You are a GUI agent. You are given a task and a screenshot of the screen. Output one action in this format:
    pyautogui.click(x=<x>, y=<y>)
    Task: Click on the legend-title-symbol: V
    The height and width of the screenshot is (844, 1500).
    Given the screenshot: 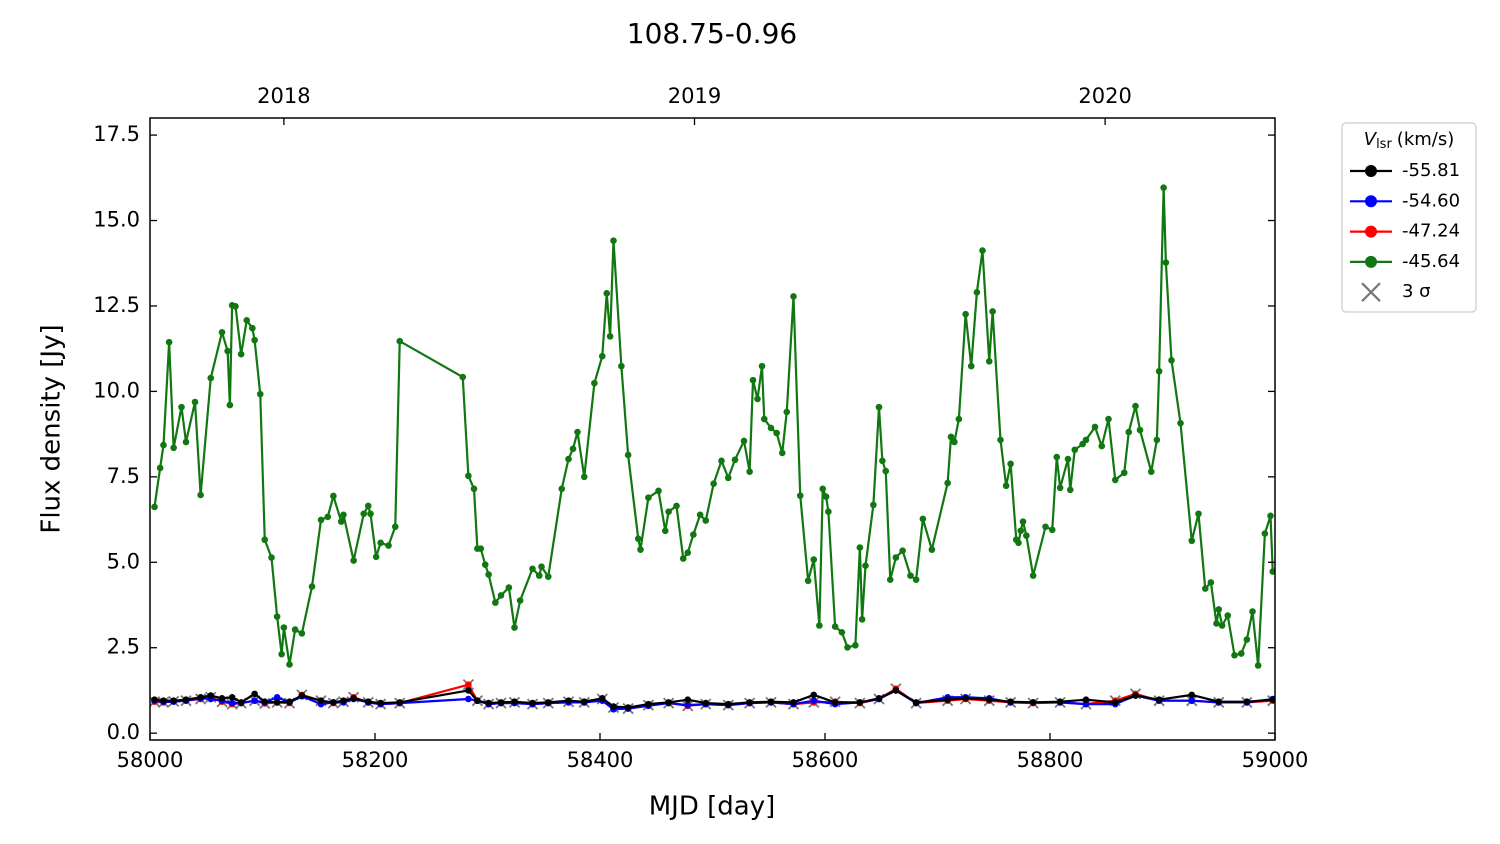 What is the action you would take?
    pyautogui.click(x=1371, y=139)
    